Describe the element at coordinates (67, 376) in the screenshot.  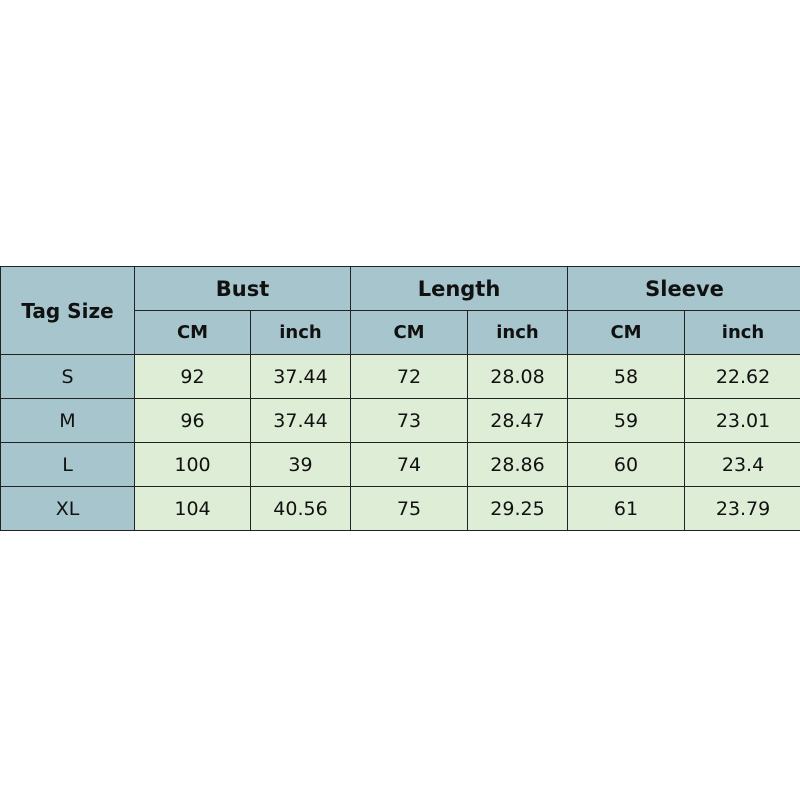
I see `size-cell: S` at that location.